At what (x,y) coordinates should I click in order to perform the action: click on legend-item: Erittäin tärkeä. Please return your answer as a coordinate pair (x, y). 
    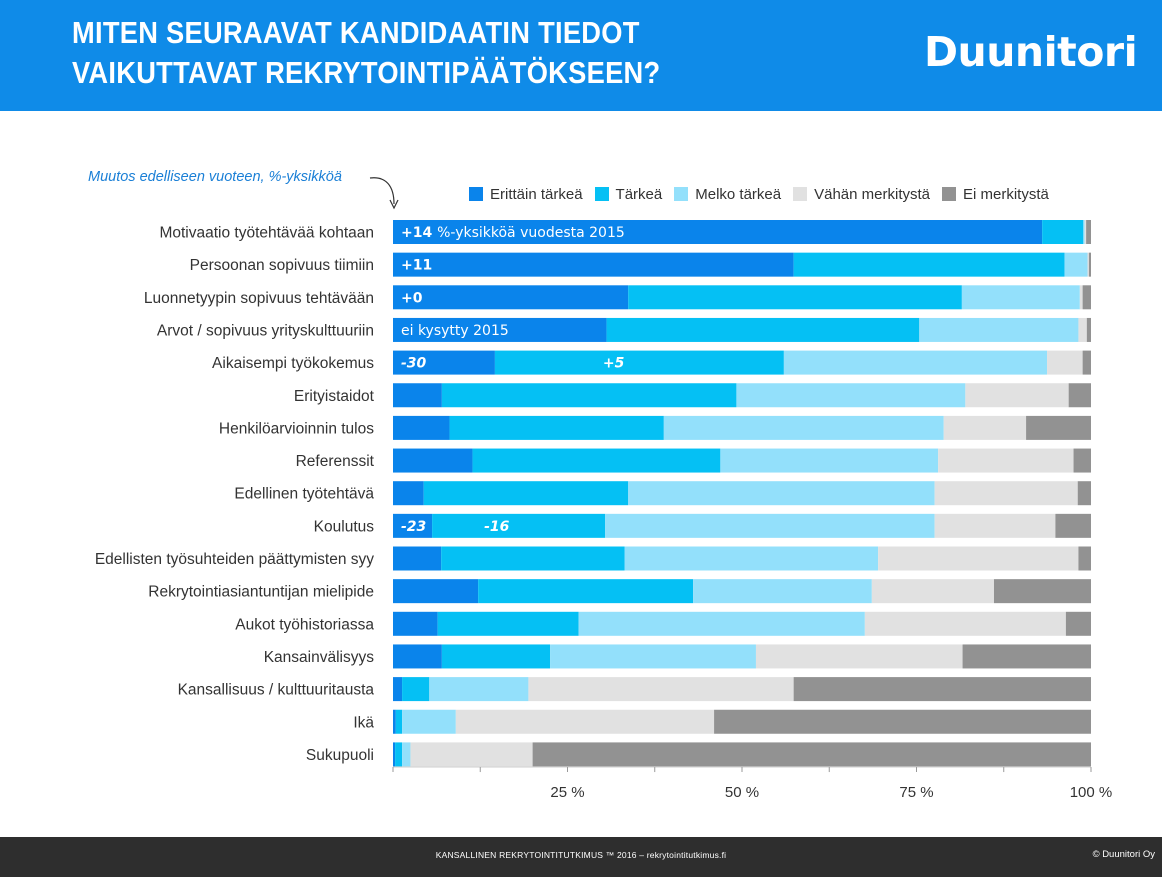
    Looking at the image, I should click on (526, 194).